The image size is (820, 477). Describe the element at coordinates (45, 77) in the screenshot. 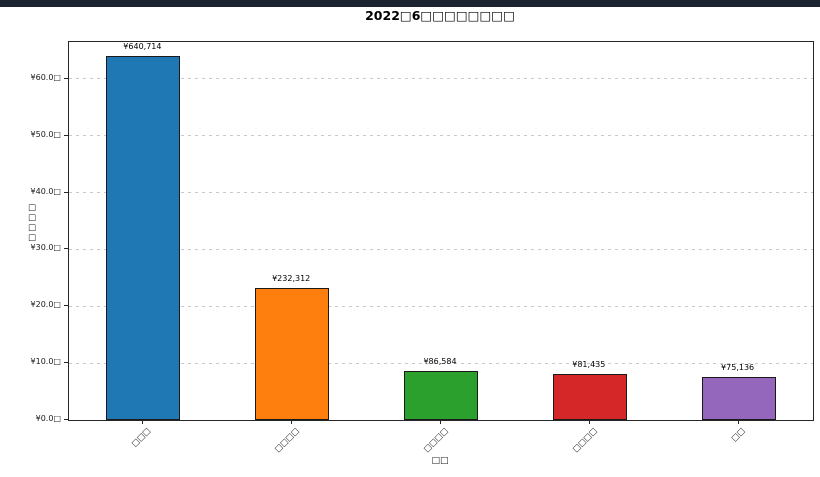

I see `y-tick-label: ¥60.0□` at that location.